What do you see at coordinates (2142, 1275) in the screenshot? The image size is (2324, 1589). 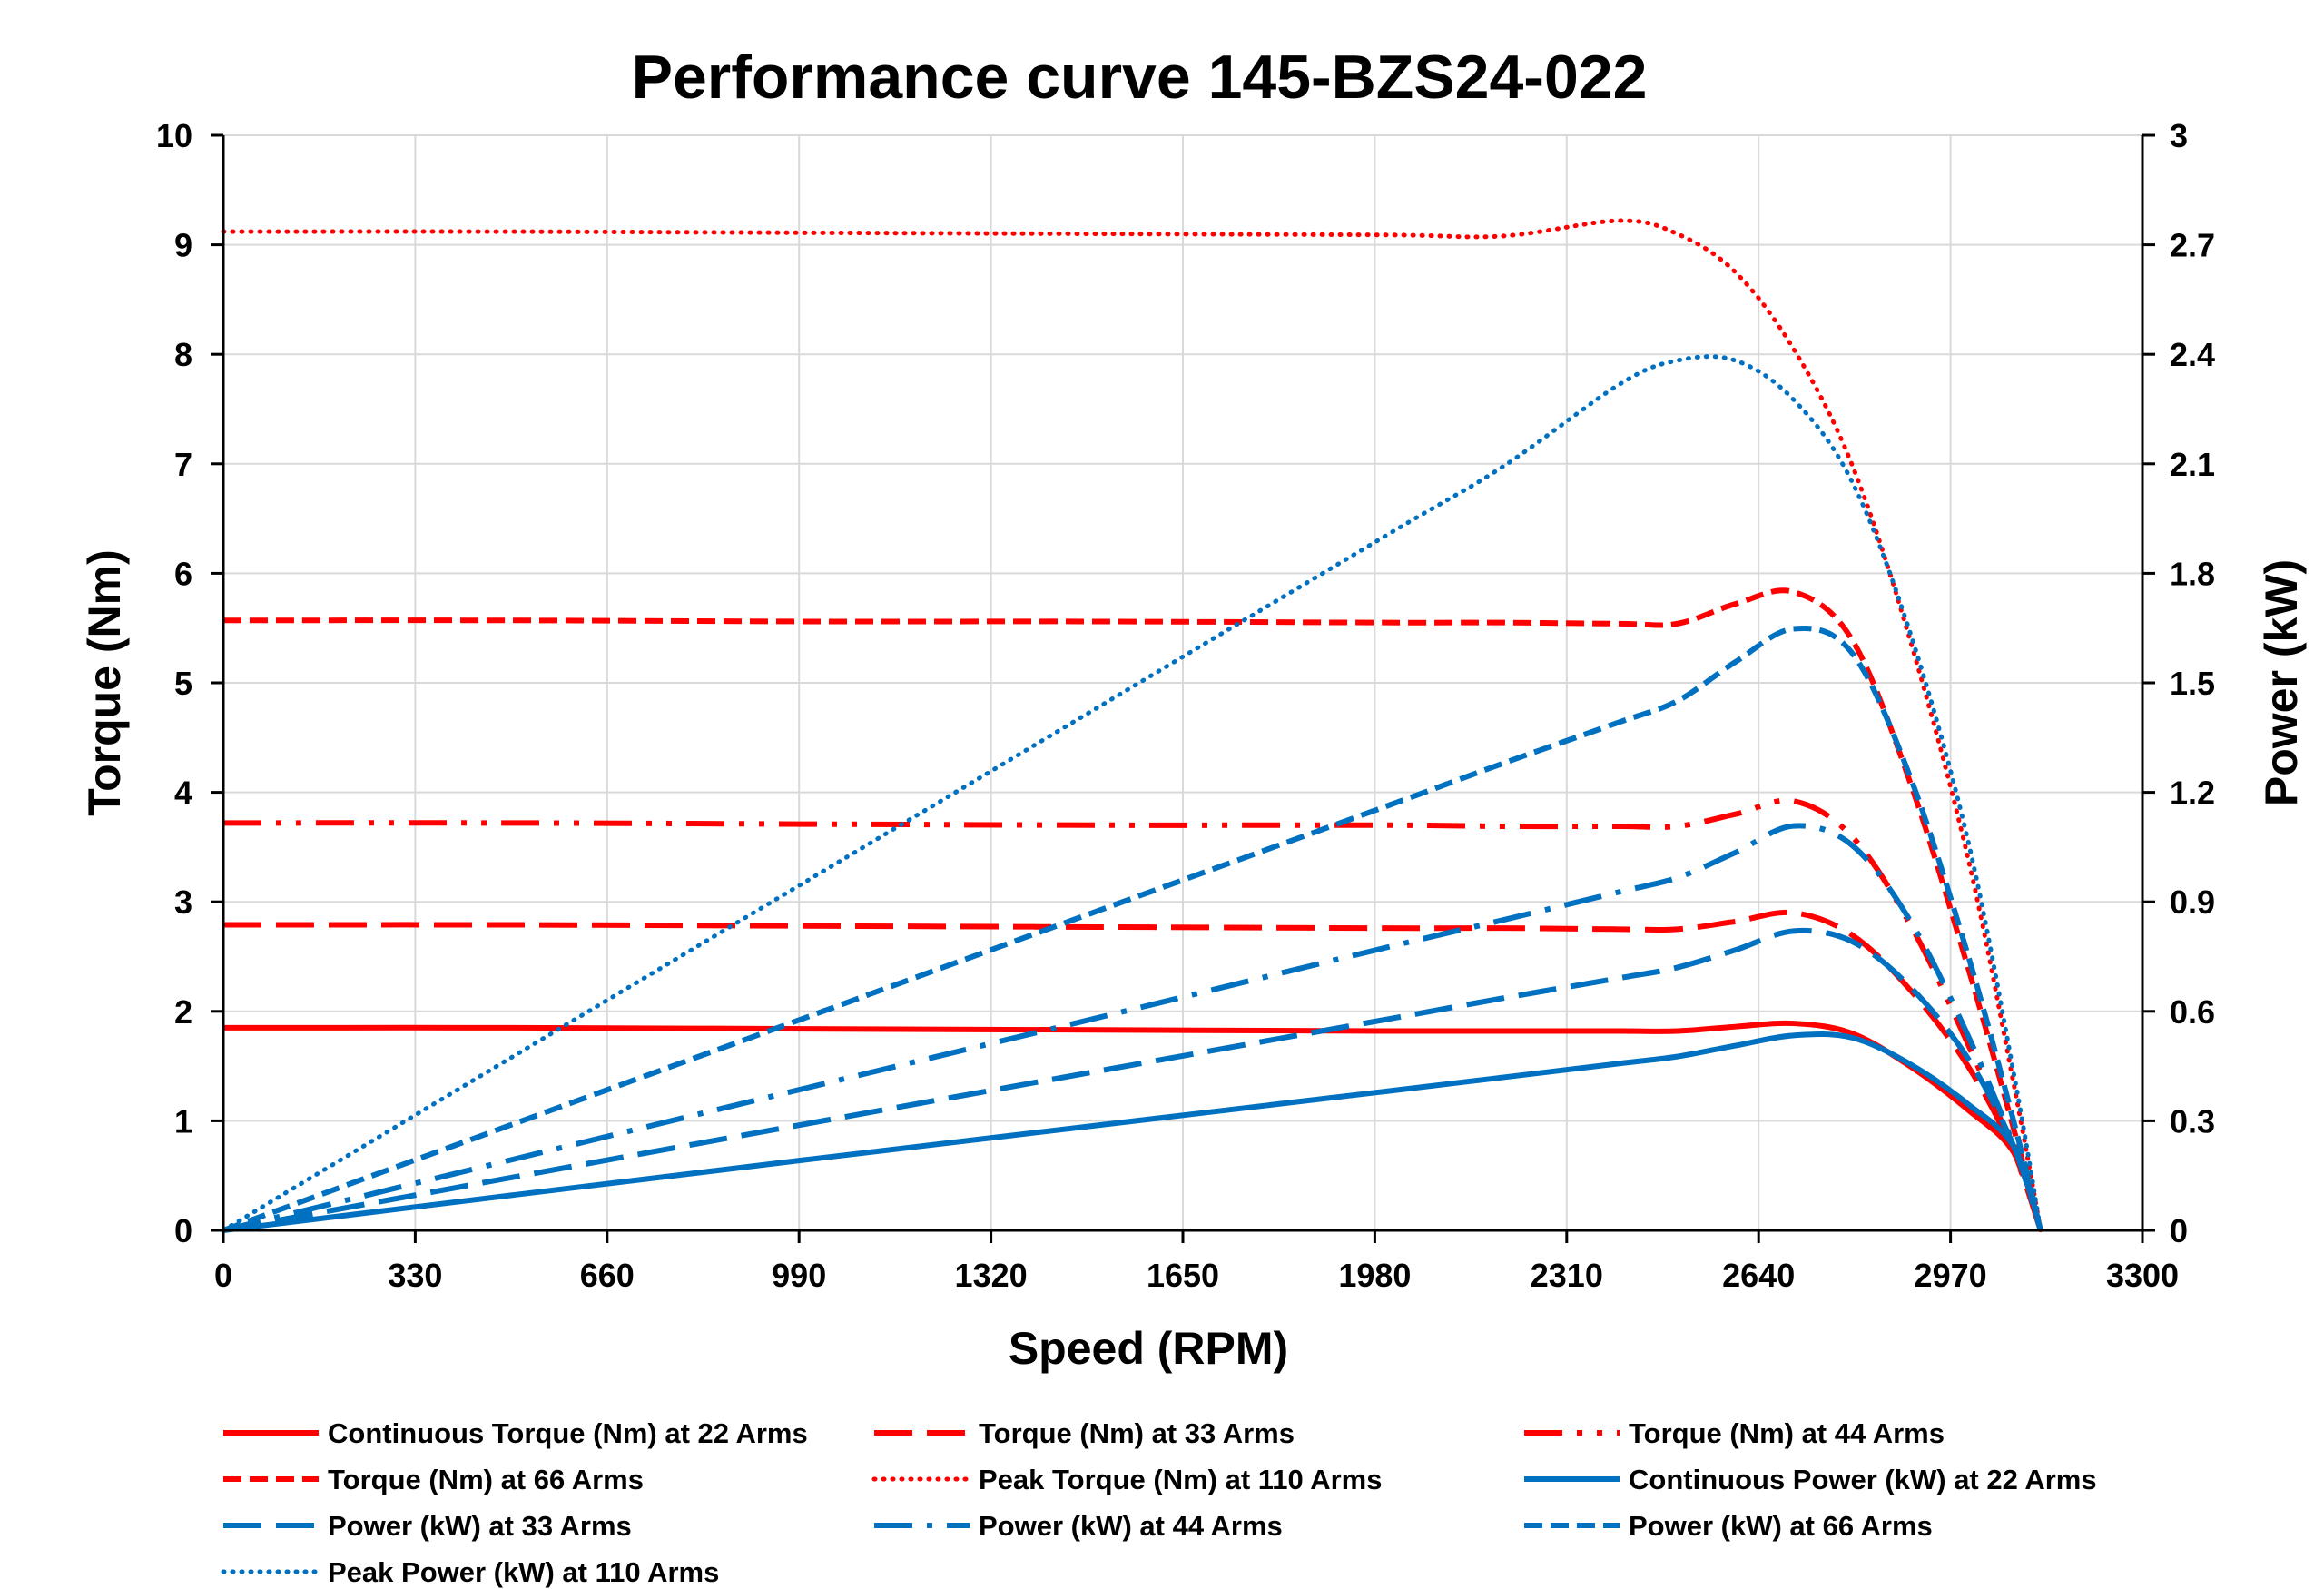 I see `x-tick-label: 3300` at bounding box center [2142, 1275].